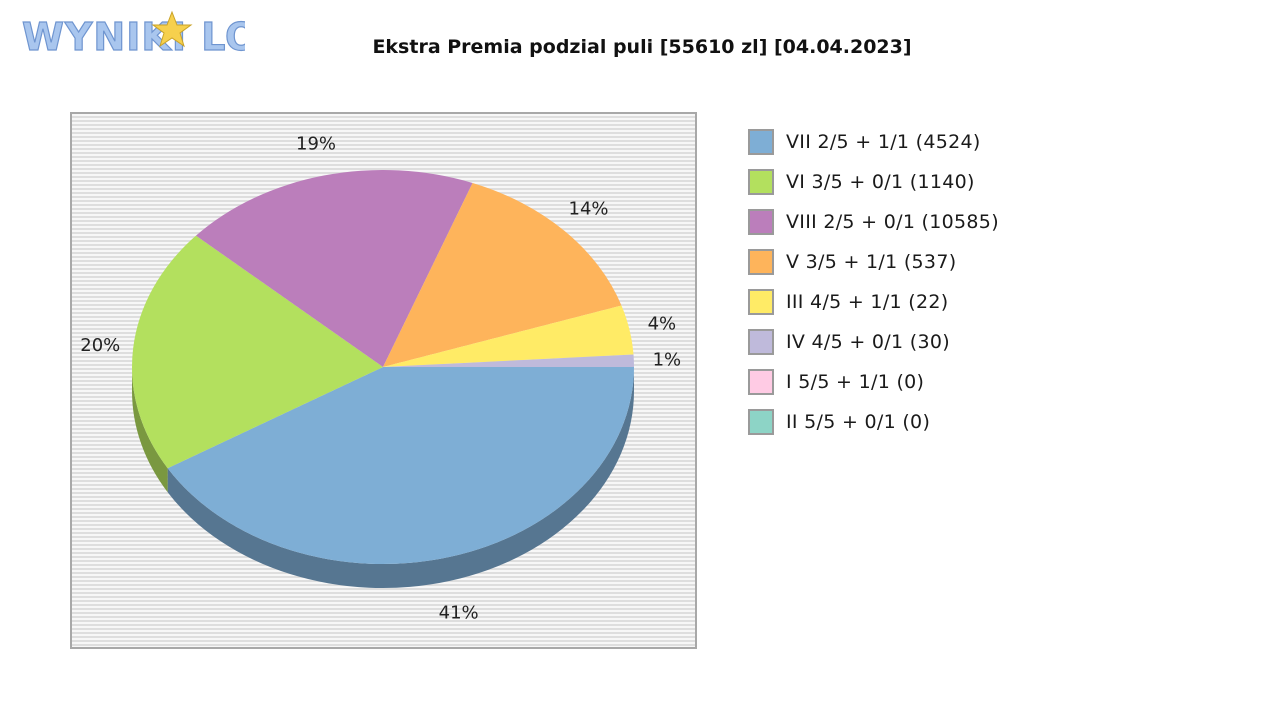 The height and width of the screenshot is (720, 1280). I want to click on legend-item: IV 4/5 + 0/1 (30), so click(873, 342).